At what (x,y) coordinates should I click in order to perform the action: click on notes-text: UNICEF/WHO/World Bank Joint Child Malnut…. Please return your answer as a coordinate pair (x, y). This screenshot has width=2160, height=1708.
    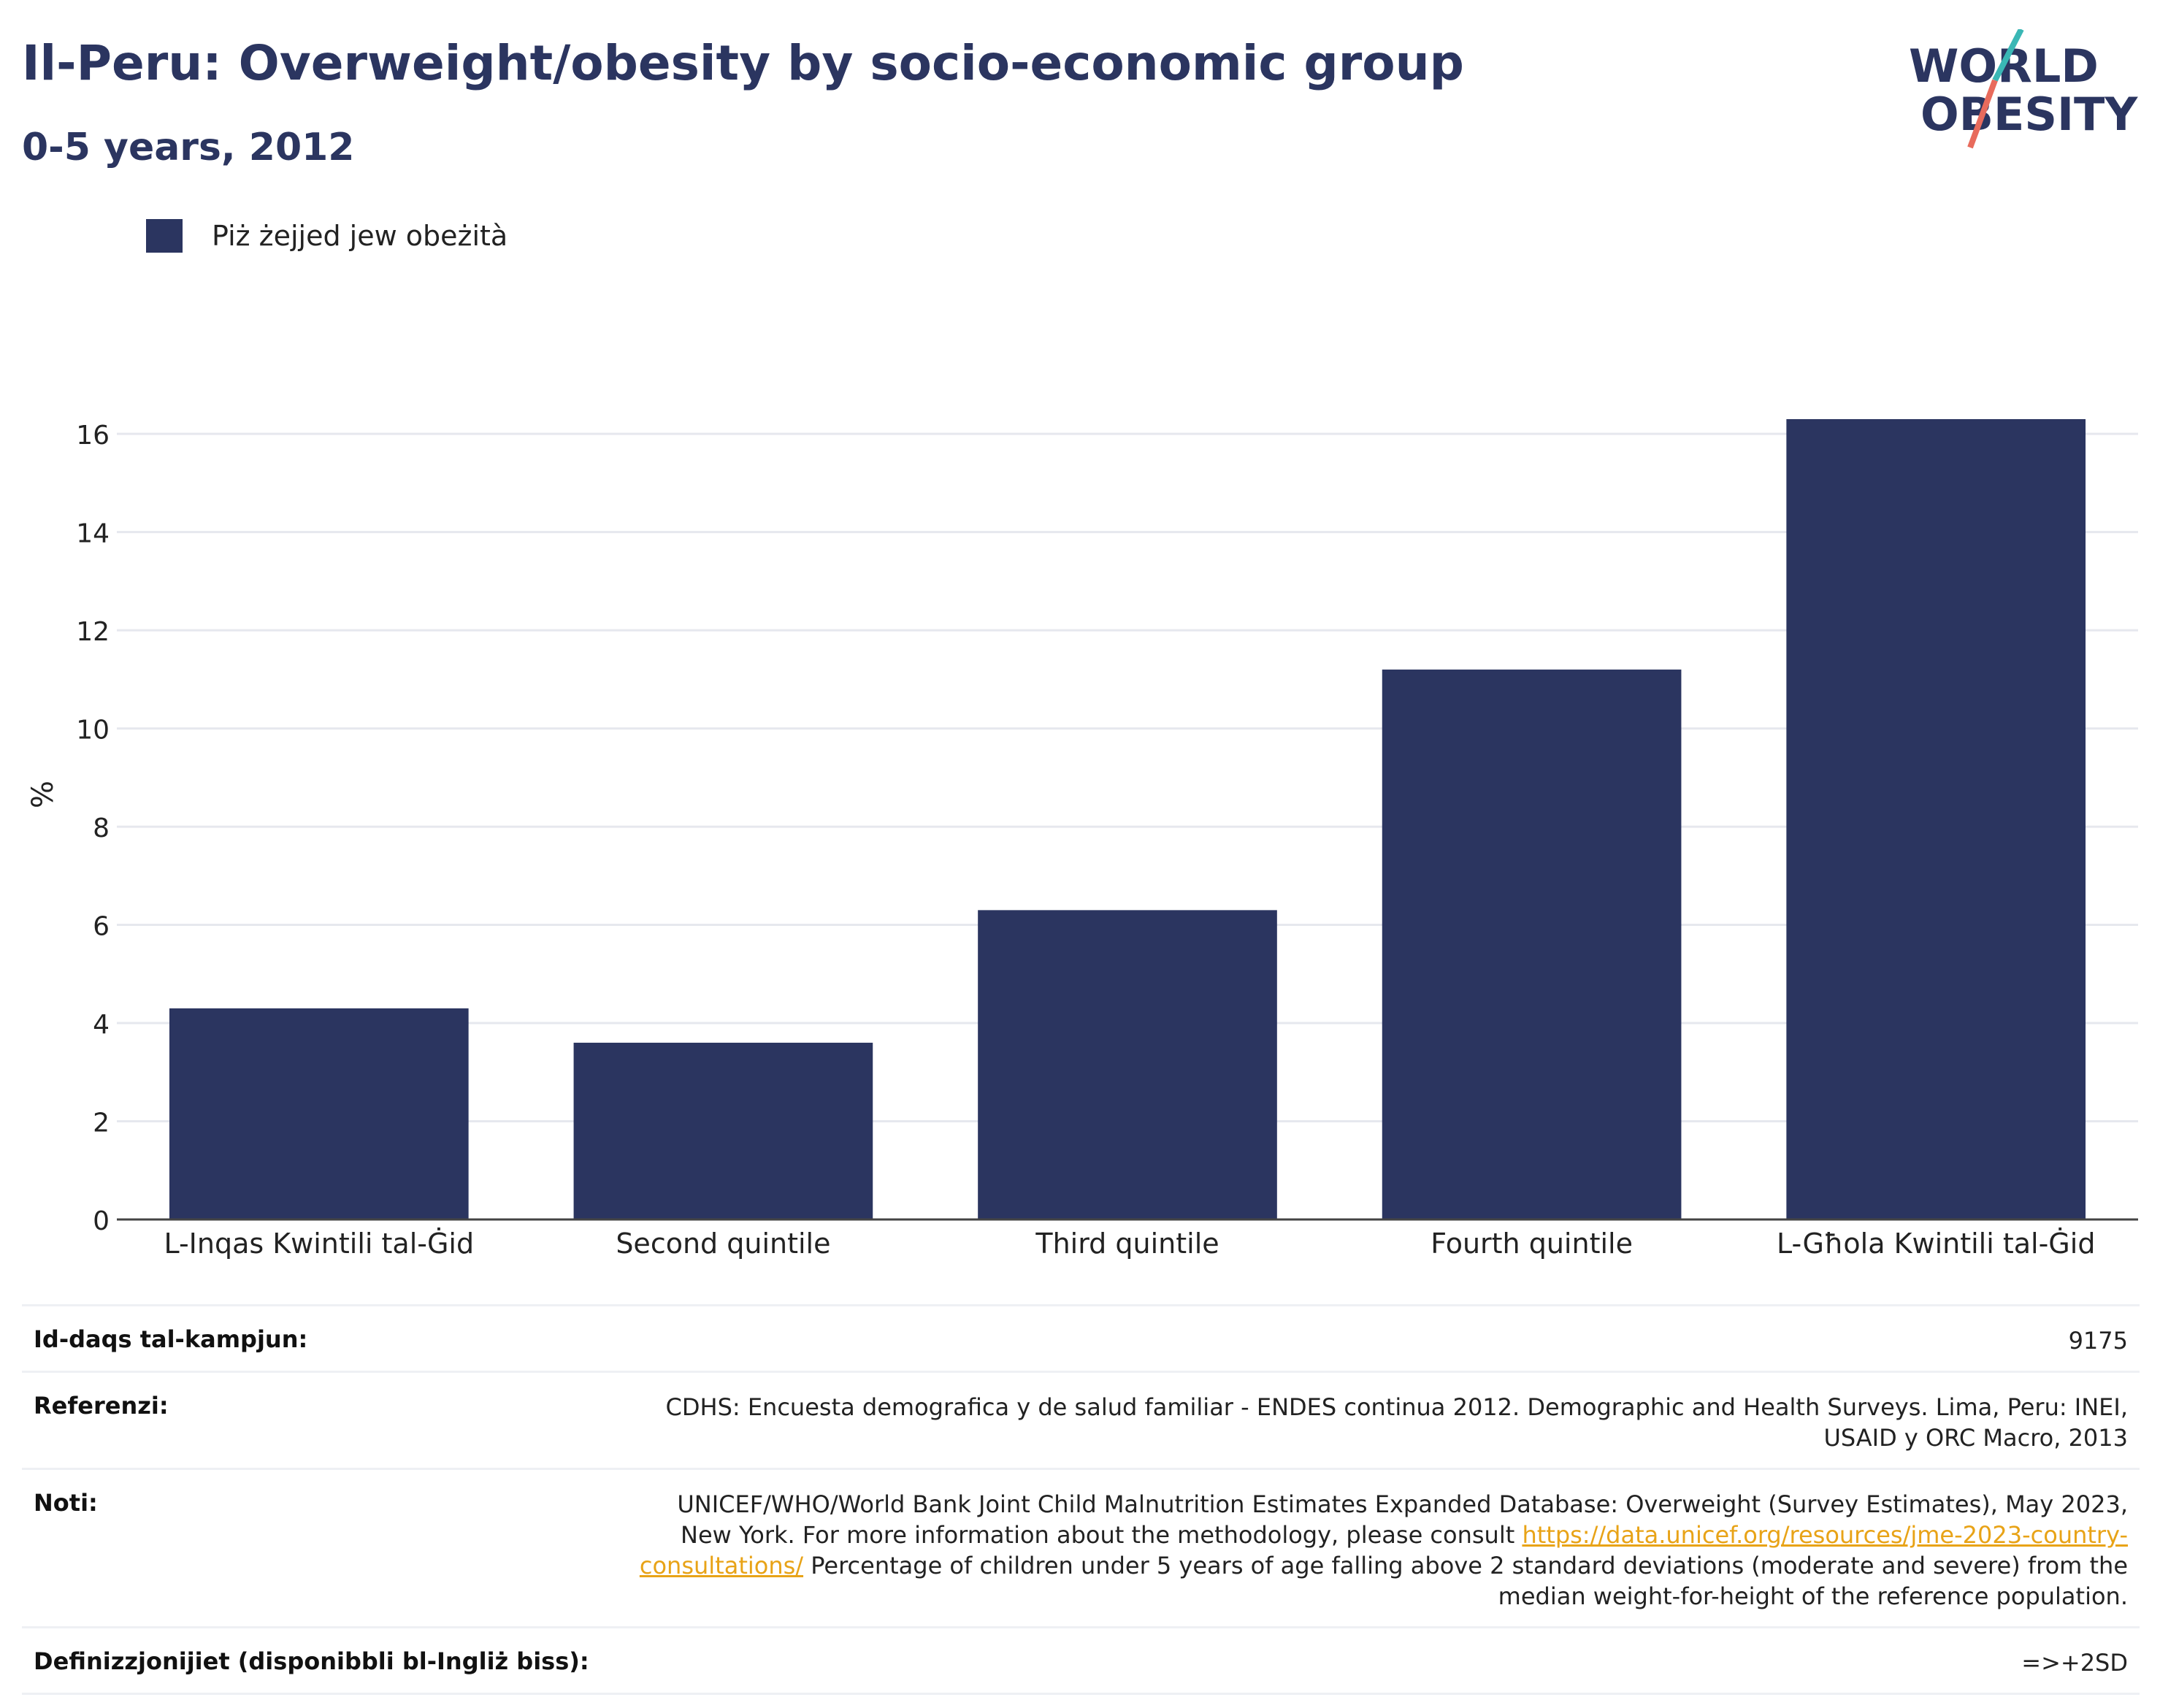
    Looking at the image, I should click on (1402, 1519).